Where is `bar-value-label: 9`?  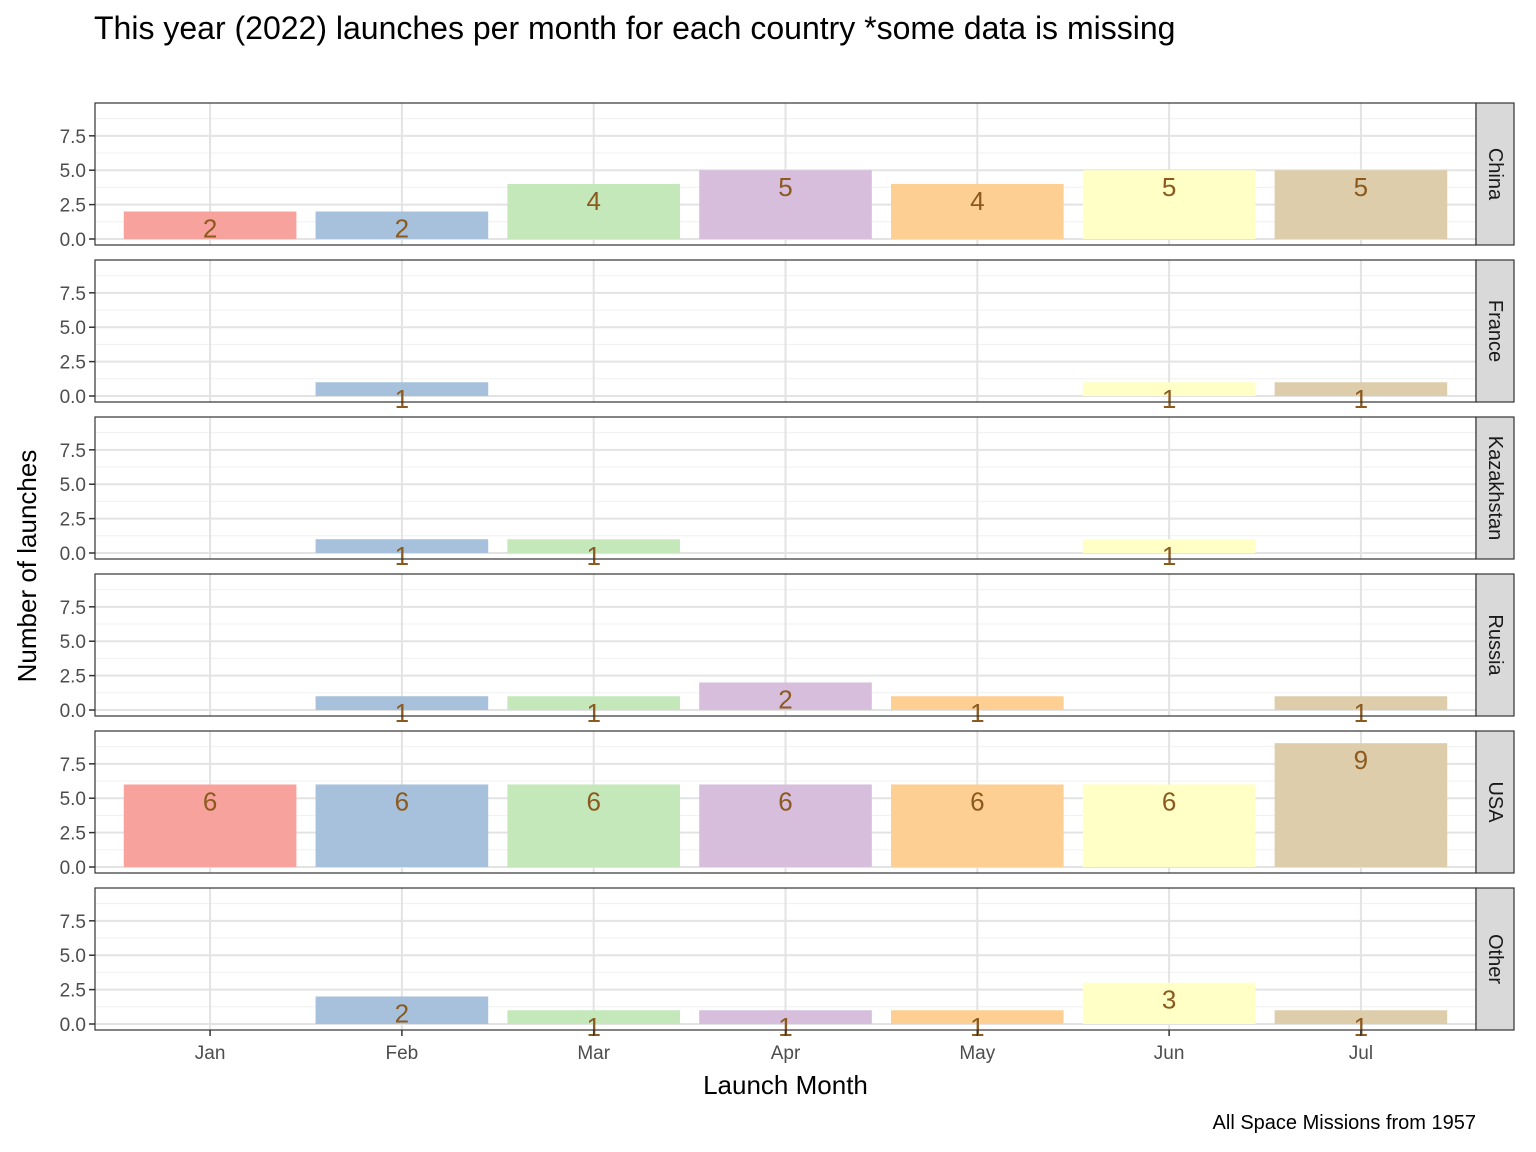
bar-value-label: 9 is located at coordinates (1361, 760).